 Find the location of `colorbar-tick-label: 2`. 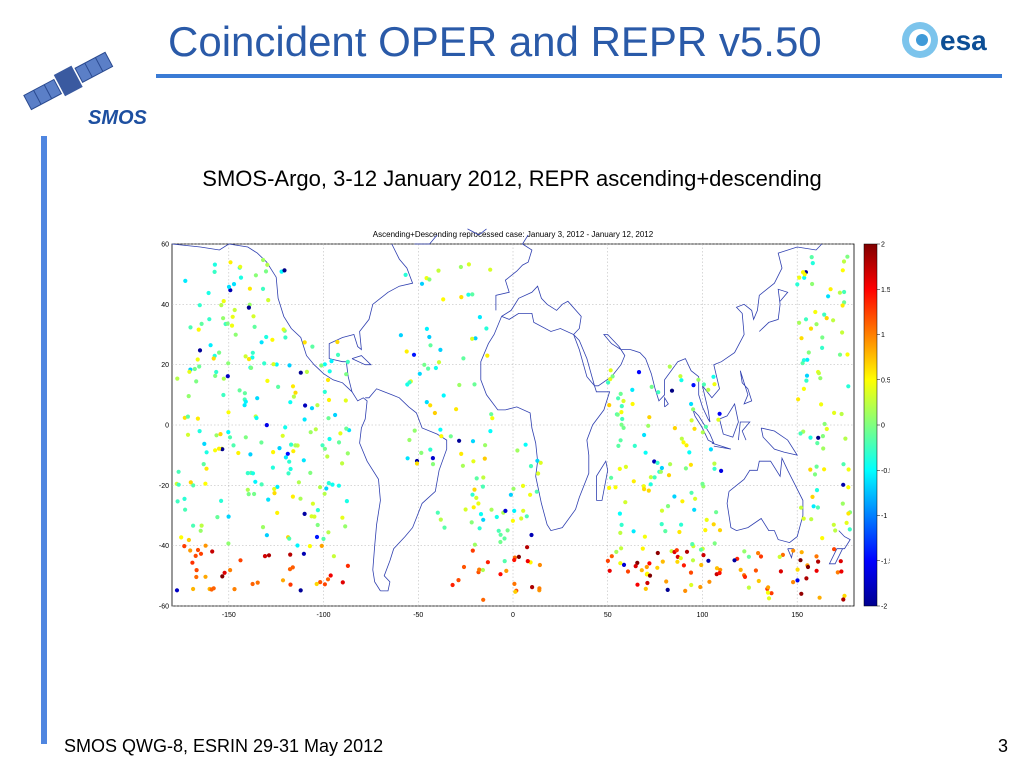

colorbar-tick-label: 2 is located at coordinates (883, 245).